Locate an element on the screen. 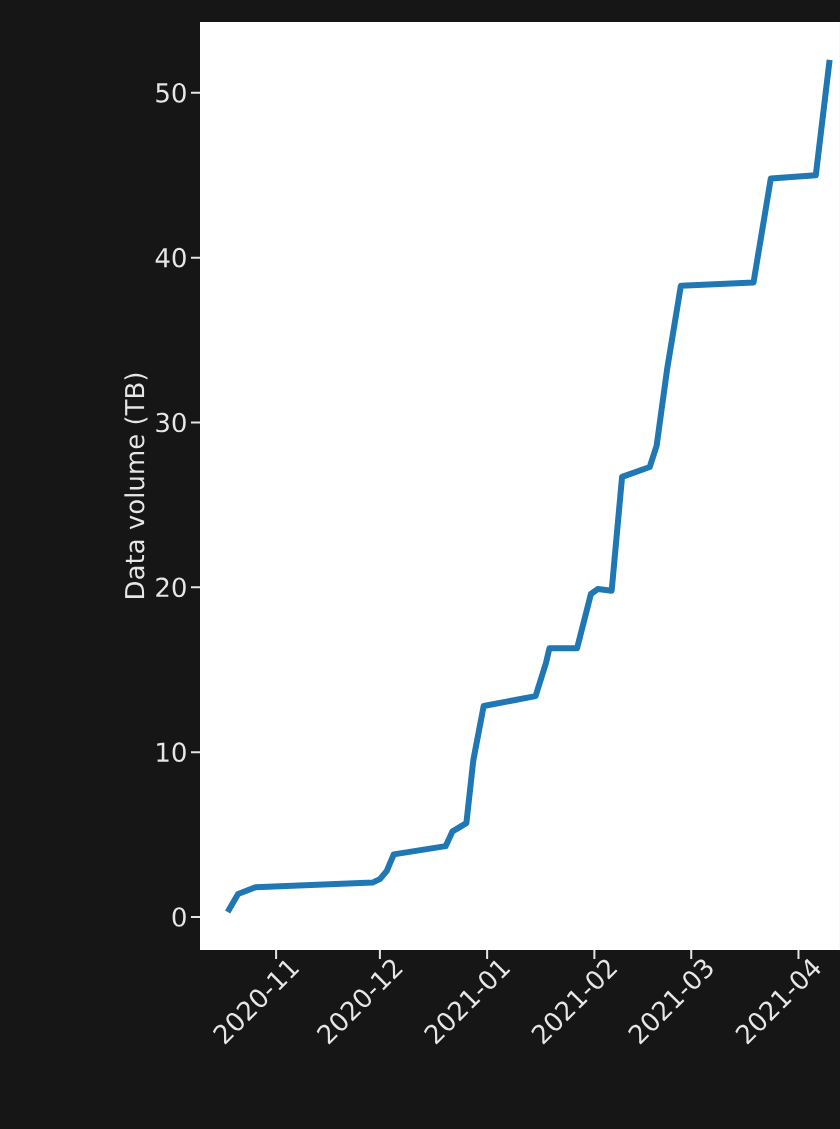 The width and height of the screenshot is (840, 1129). y-tick-label: 30 is located at coordinates (171, 422).